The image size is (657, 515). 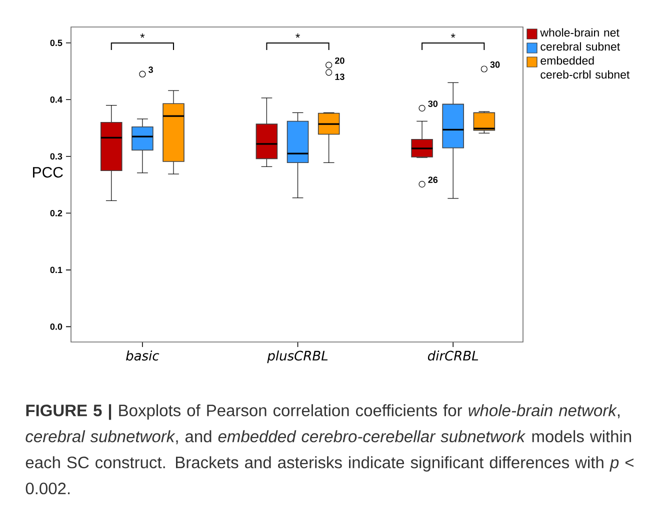 I want to click on y-tick-label: 0.2, so click(x=56, y=213).